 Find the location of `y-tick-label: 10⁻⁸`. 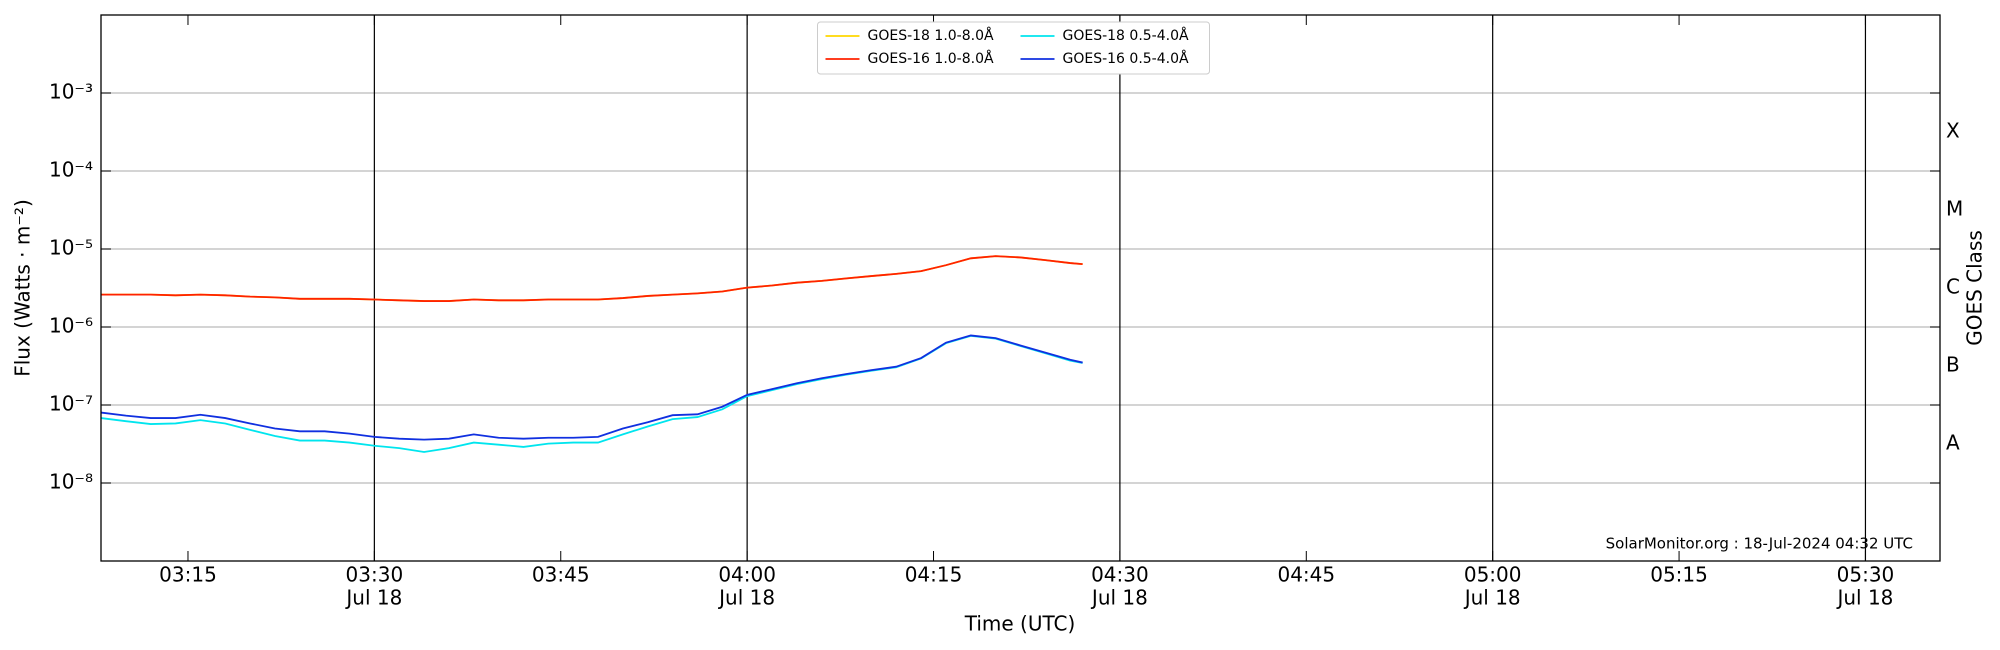

y-tick-label: 10⁻⁸ is located at coordinates (71, 482).